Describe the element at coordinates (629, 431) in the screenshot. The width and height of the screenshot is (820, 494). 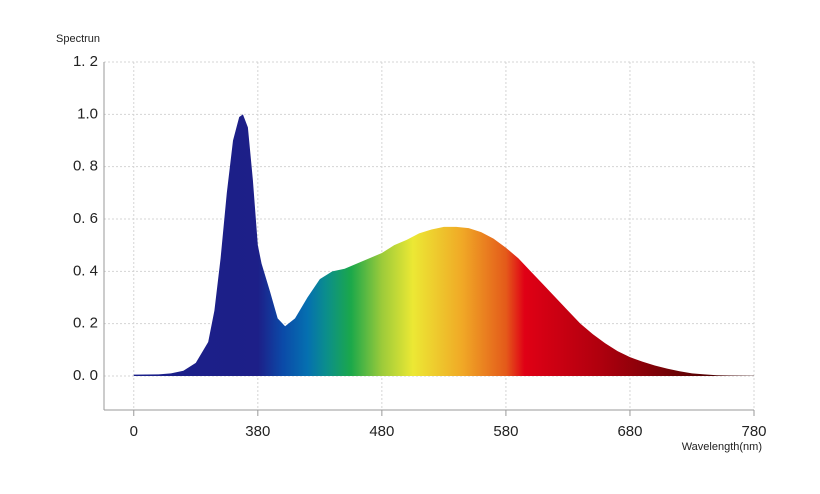
I see `x-tick-label: 680` at that location.